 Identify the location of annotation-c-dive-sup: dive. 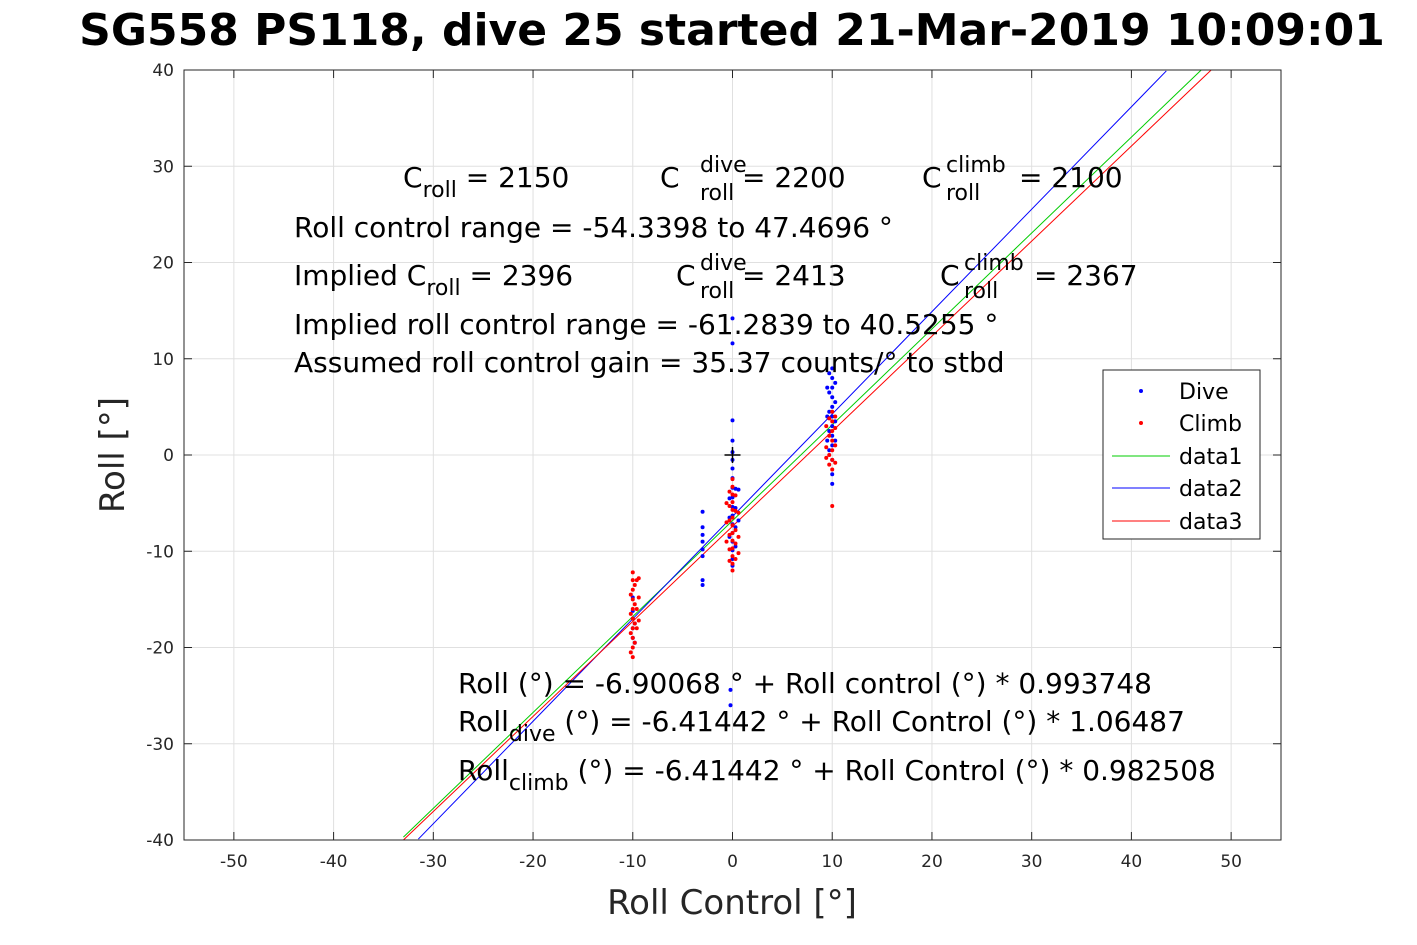
(723, 165).